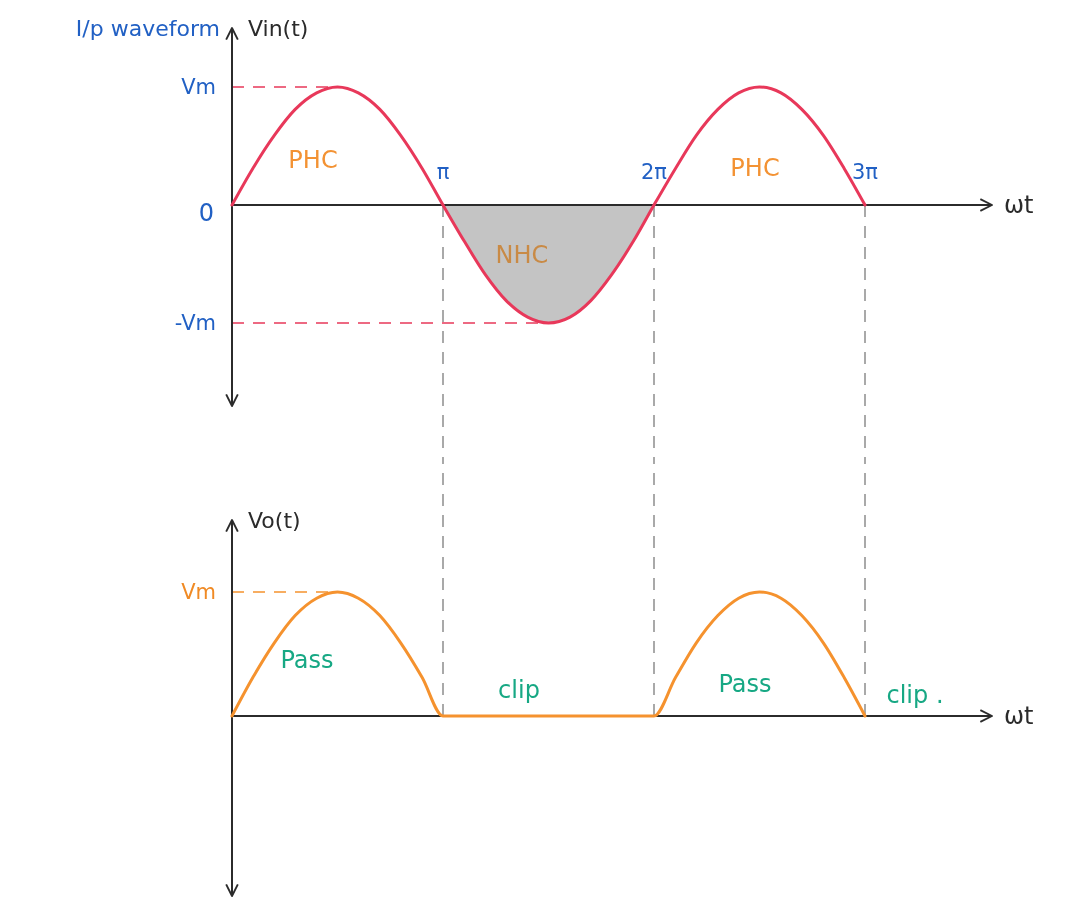  I want to click on y-axis-title: Vin(t), so click(278, 28).